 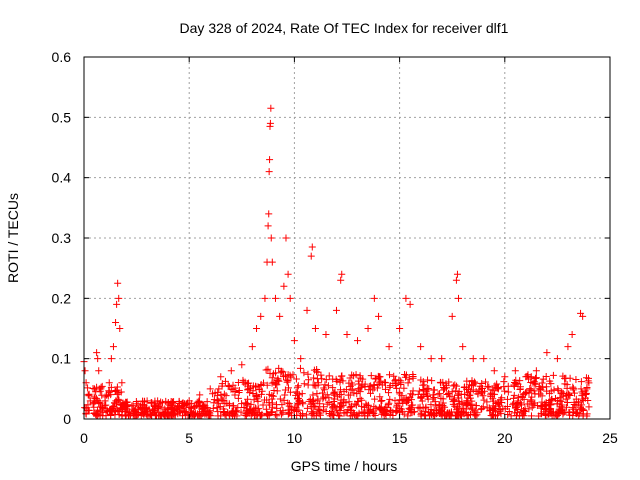 I want to click on x-tick-label: 25, so click(x=610, y=438).